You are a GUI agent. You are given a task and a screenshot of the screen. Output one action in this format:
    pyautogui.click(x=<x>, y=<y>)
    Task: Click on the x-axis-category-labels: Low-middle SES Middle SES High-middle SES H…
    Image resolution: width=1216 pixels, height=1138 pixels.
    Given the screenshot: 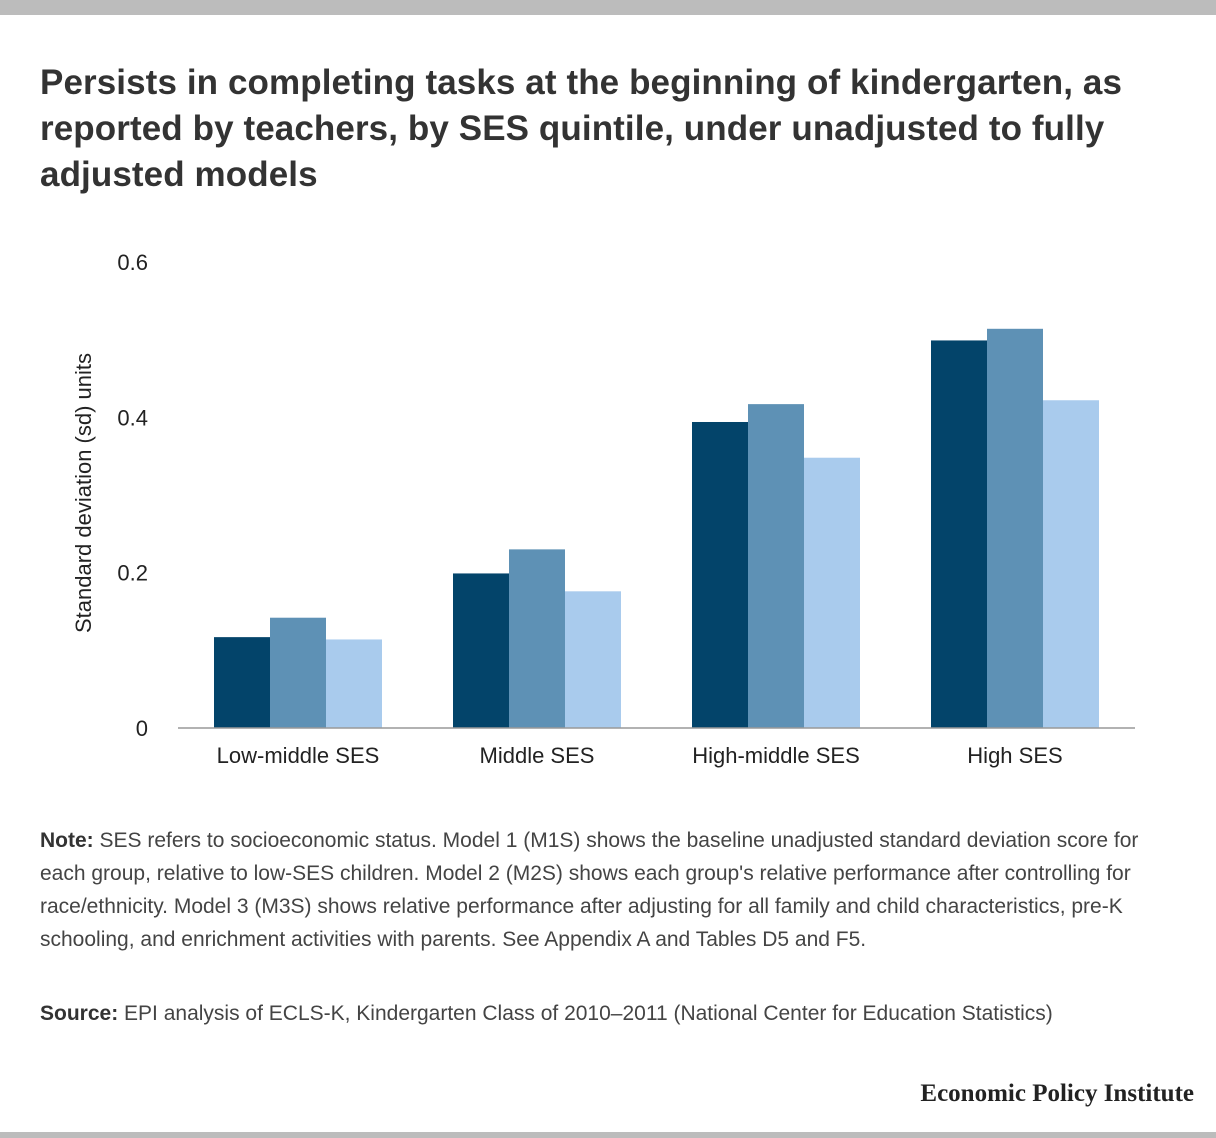 What is the action you would take?
    pyautogui.click(x=640, y=755)
    